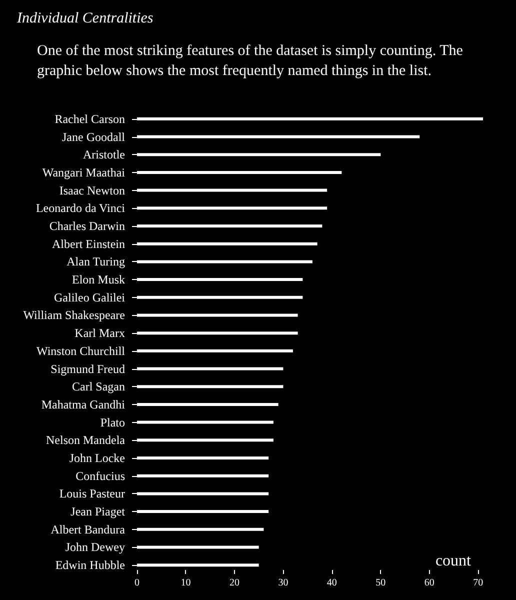 The image size is (516, 600). Describe the element at coordinates (101, 475) in the screenshot. I see `y-tick-label: Confucius` at that location.